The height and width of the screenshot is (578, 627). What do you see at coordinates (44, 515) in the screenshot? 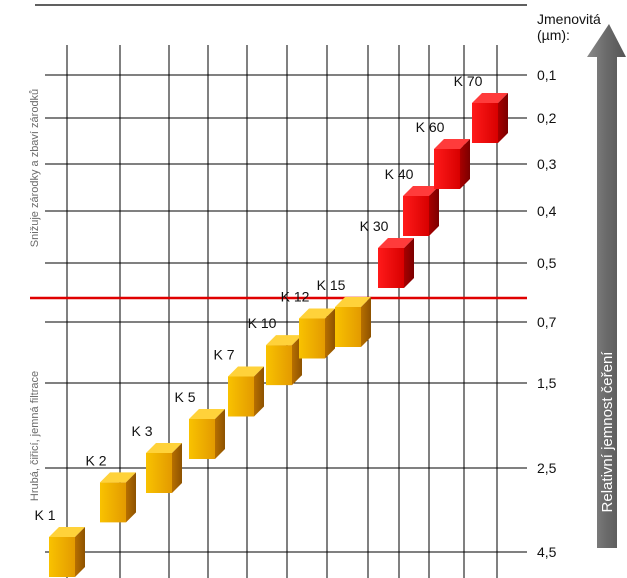
I see `point-label: K 1` at bounding box center [44, 515].